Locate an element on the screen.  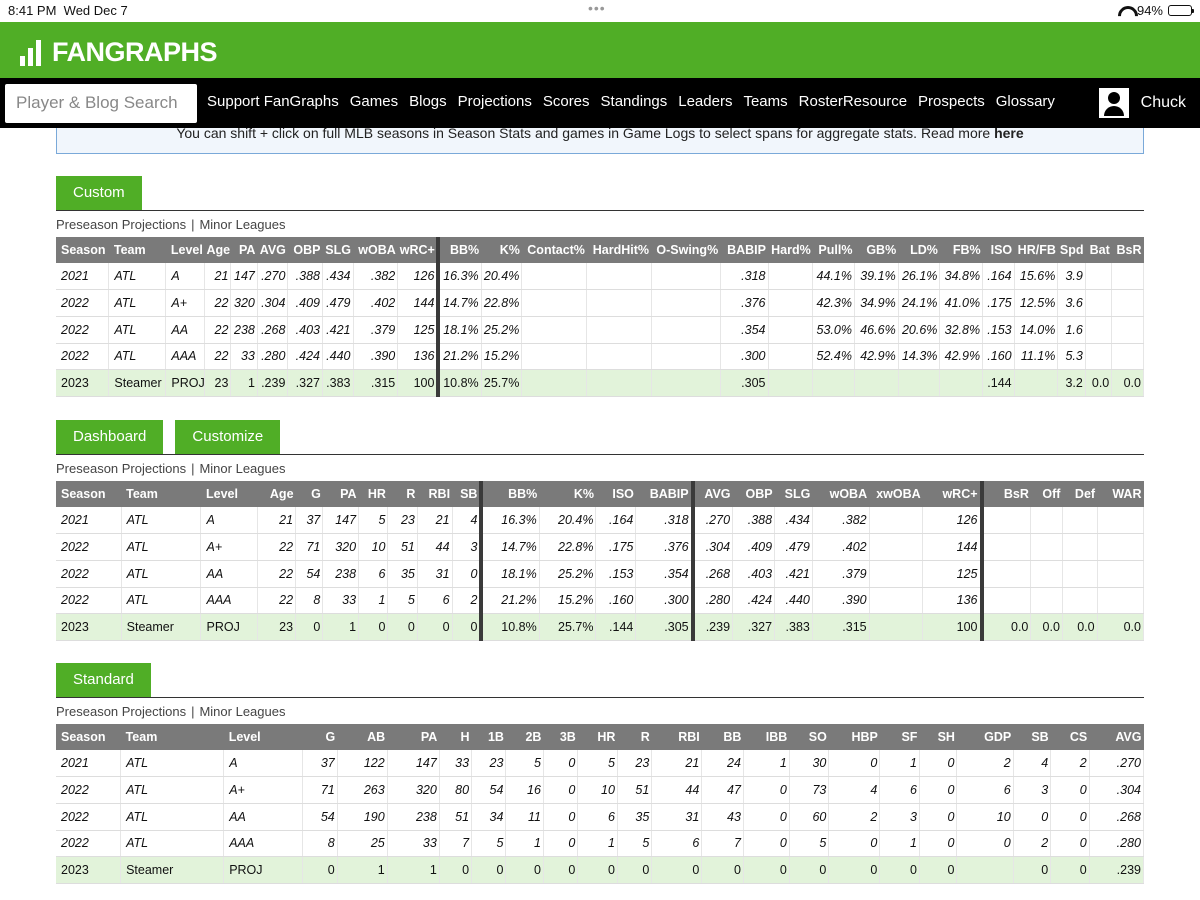
col-header-gdp: GDP is located at coordinates (985, 737).